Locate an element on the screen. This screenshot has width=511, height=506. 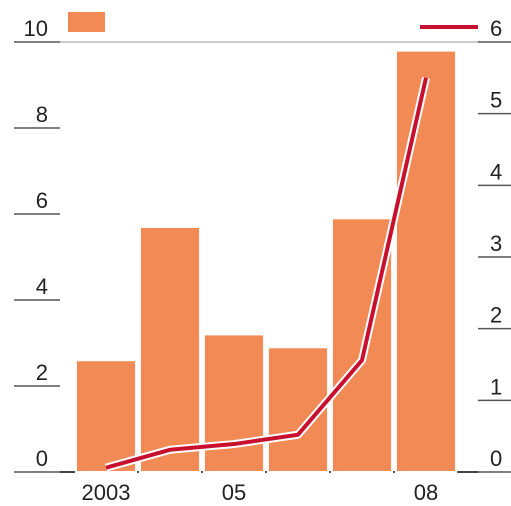
y-tick-label: 10 is located at coordinates (36, 28).